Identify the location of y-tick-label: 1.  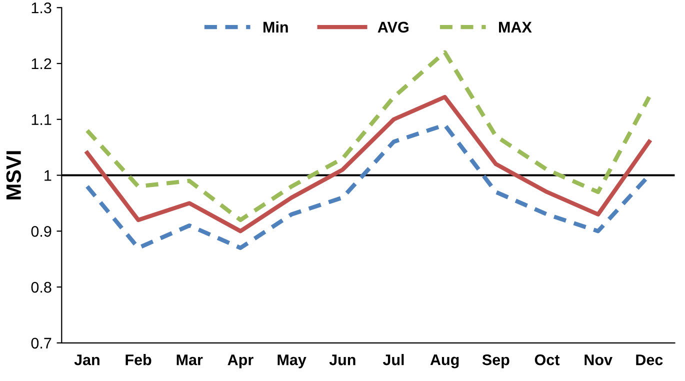
(48, 175).